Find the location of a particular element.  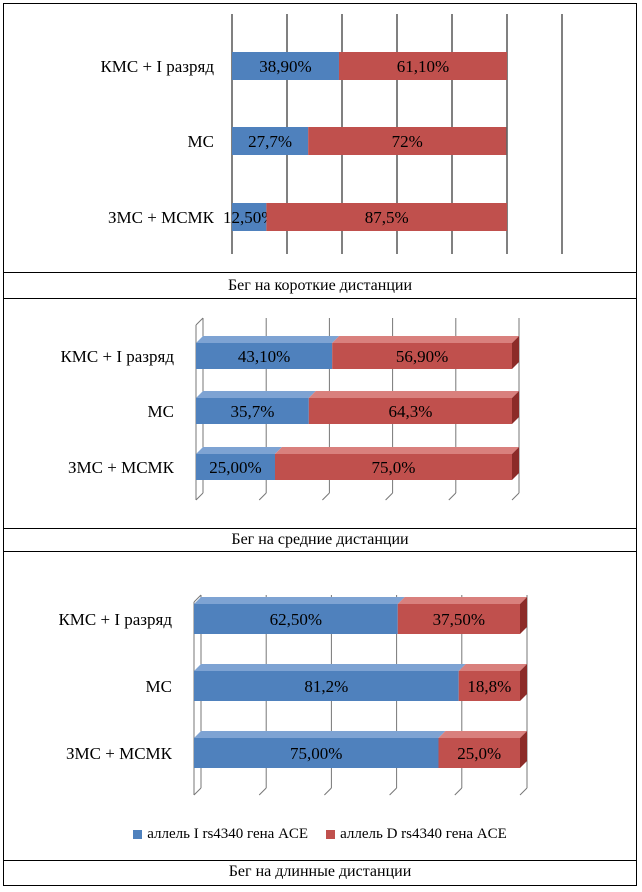

data-label: 18,8% is located at coordinates (489, 686).